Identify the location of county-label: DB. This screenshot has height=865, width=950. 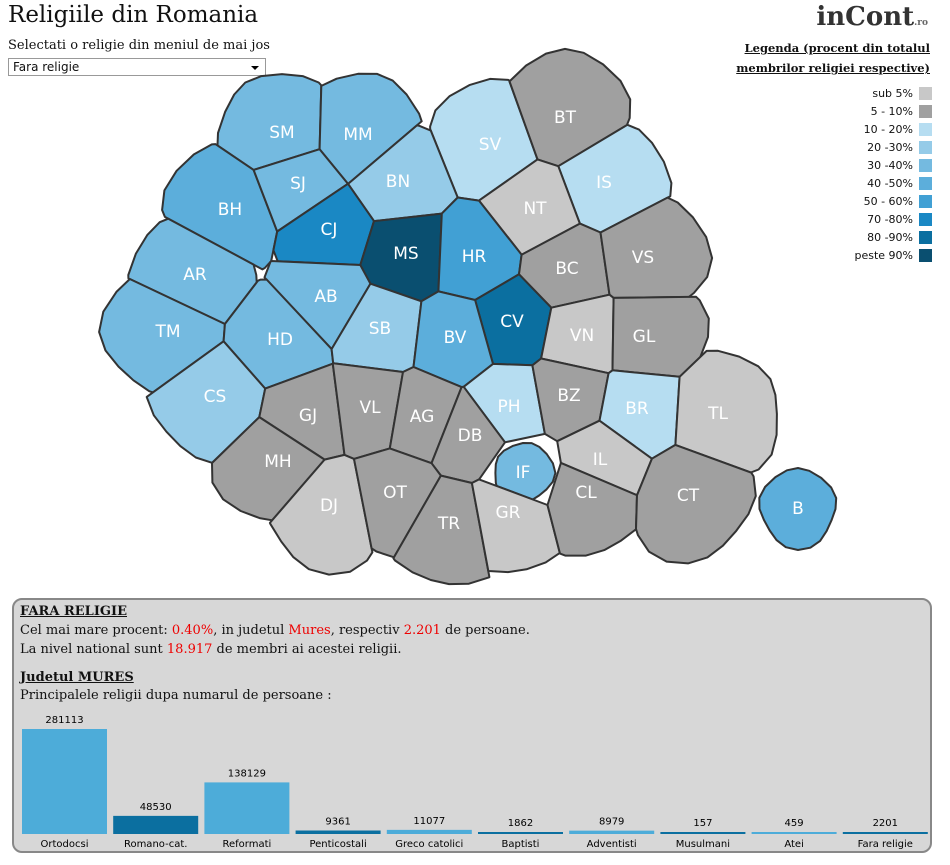
(470, 436).